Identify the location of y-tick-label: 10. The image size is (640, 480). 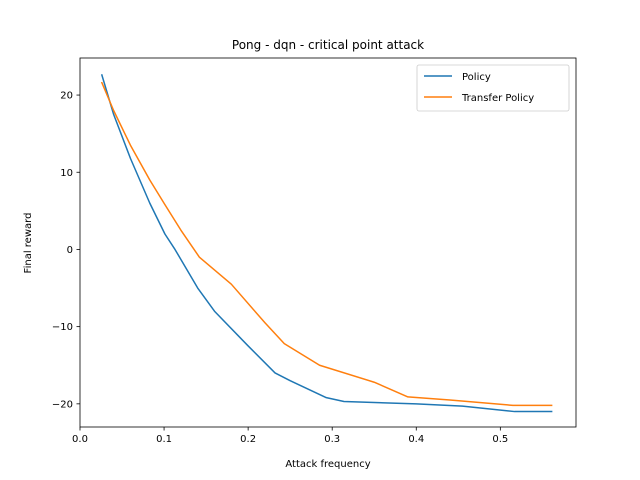
(66, 173).